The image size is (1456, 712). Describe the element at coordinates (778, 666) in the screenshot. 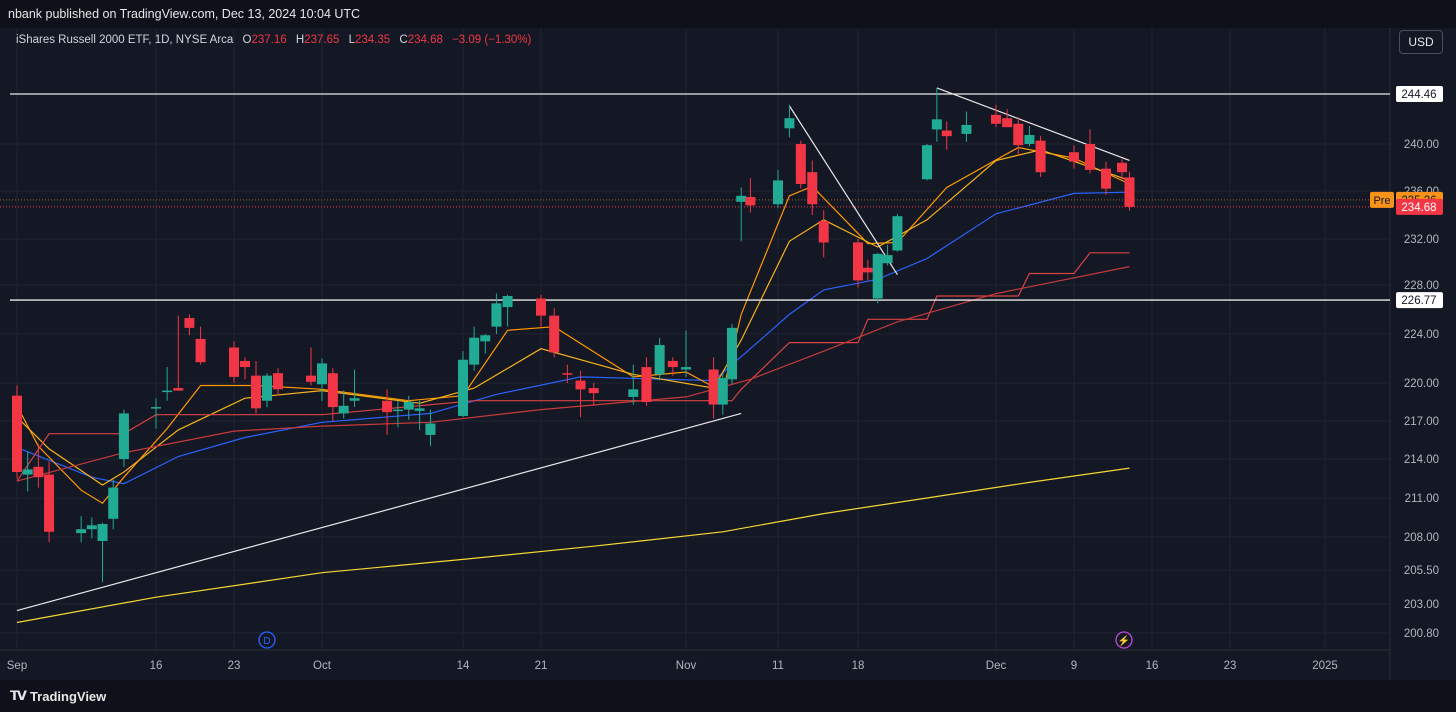

I see `date-tick-label: 11` at that location.